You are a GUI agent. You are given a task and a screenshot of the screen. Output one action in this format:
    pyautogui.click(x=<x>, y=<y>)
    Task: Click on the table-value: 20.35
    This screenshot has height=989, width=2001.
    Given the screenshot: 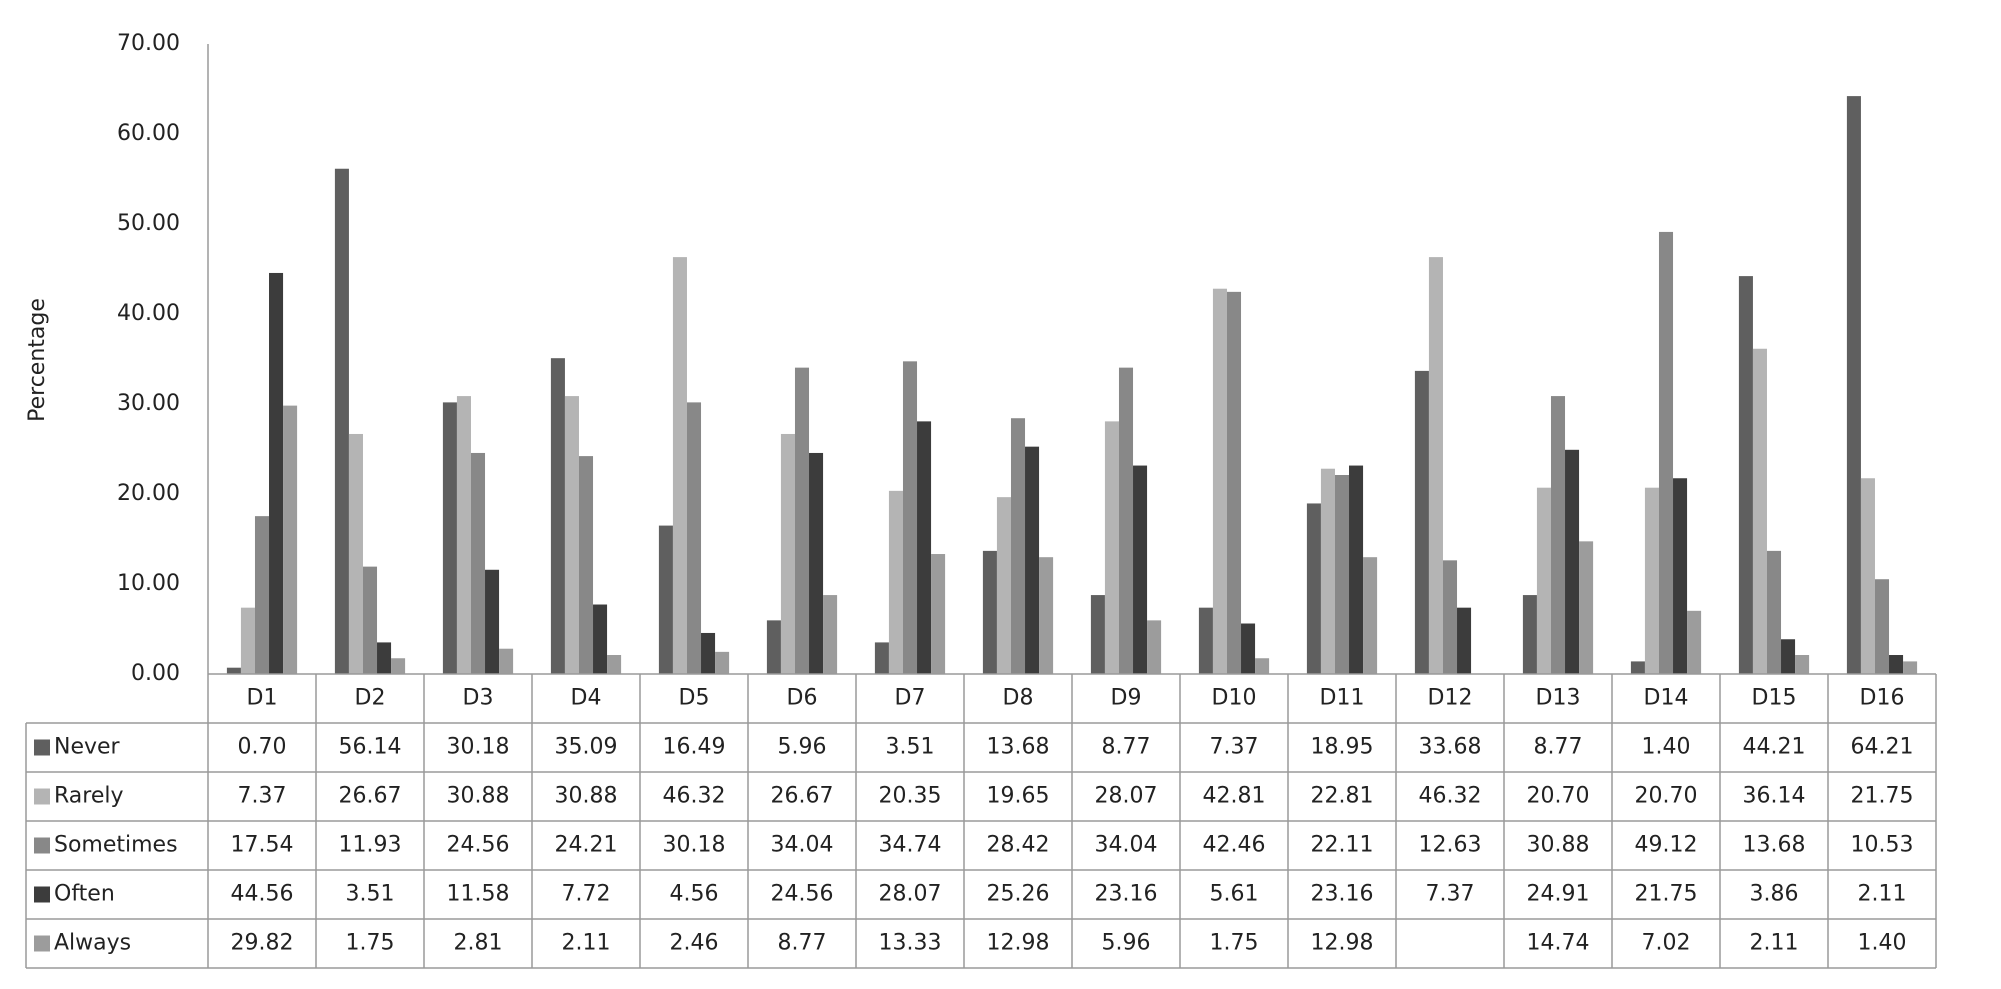 What is the action you would take?
    pyautogui.click(x=910, y=796)
    